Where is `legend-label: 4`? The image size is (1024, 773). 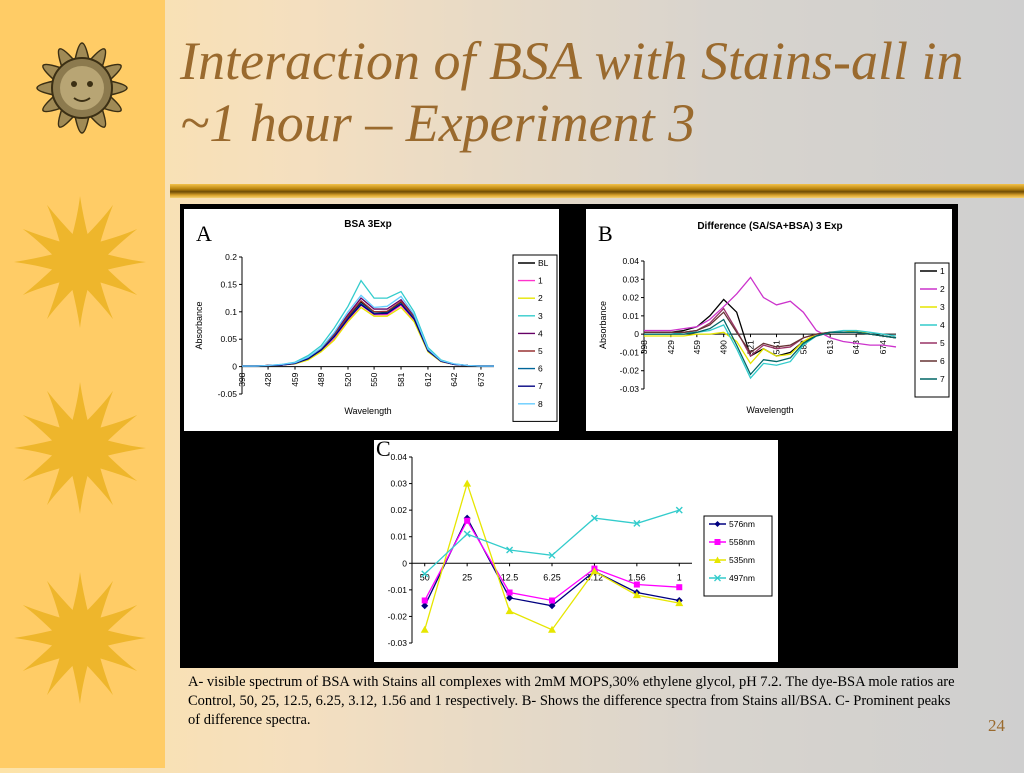 legend-label: 4 is located at coordinates (540, 333).